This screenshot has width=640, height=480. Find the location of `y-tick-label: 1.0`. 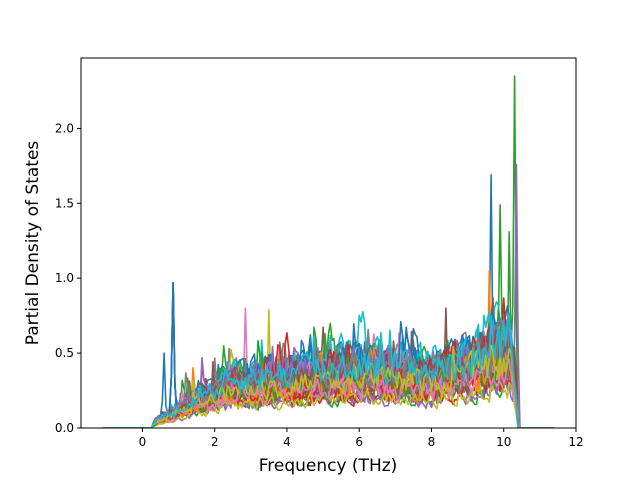

y-tick-label: 1.0 is located at coordinates (64, 278).